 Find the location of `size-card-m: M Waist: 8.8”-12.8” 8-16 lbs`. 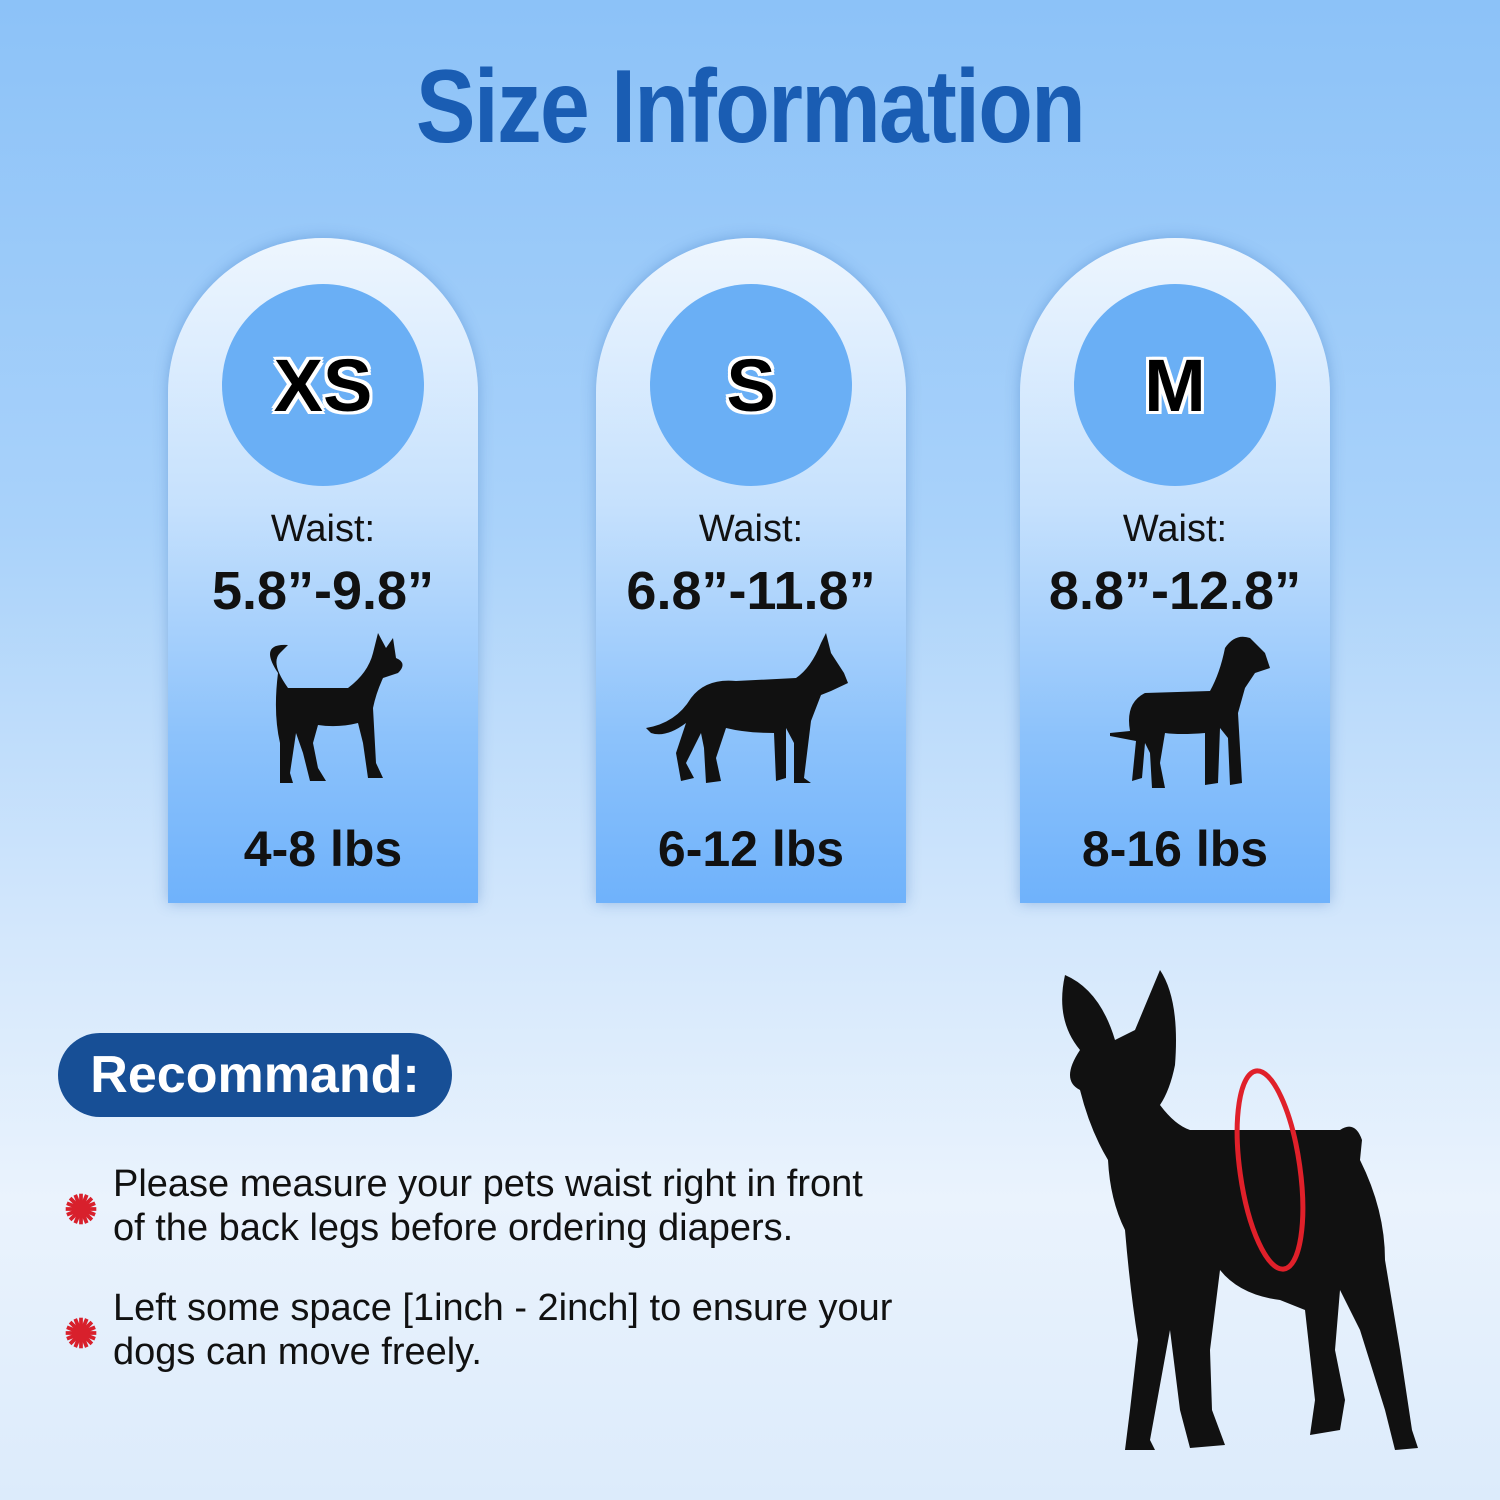

size-card-m: M Waist: 8.8”-12.8” 8-16 lbs is located at coordinates (1175, 570).